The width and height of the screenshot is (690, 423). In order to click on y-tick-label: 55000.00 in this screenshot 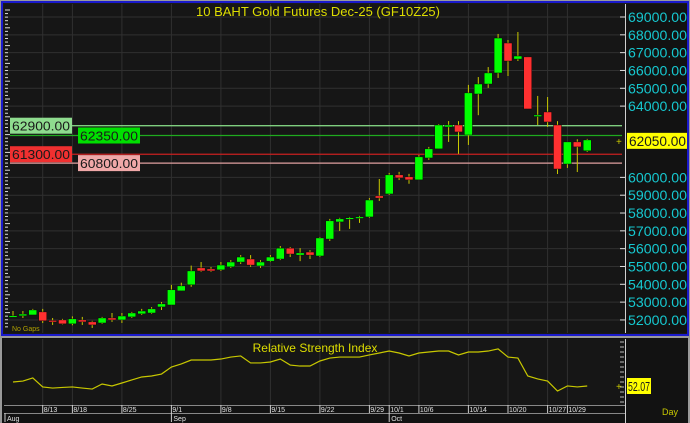, I will do `click(657, 266)`.